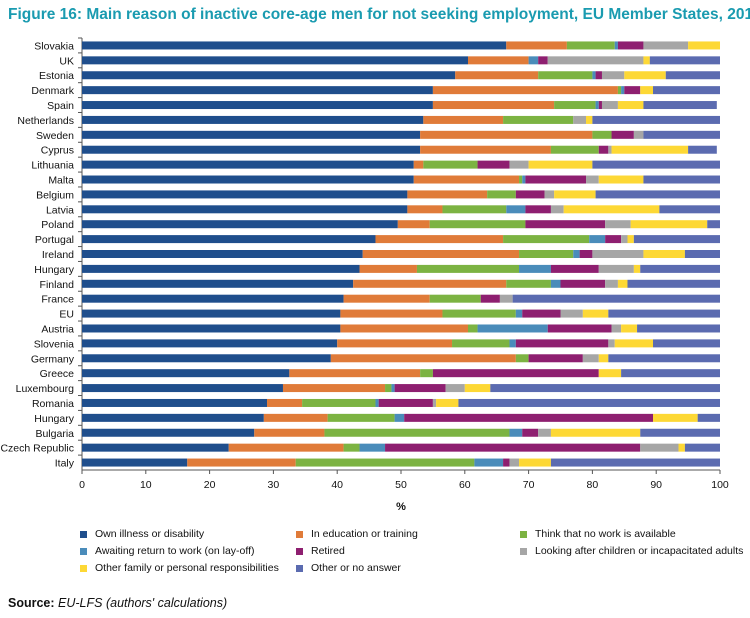 This screenshot has width=750, height=618. Describe the element at coordinates (37, 449) in the screenshot. I see `category-label: Czech Republic` at that location.